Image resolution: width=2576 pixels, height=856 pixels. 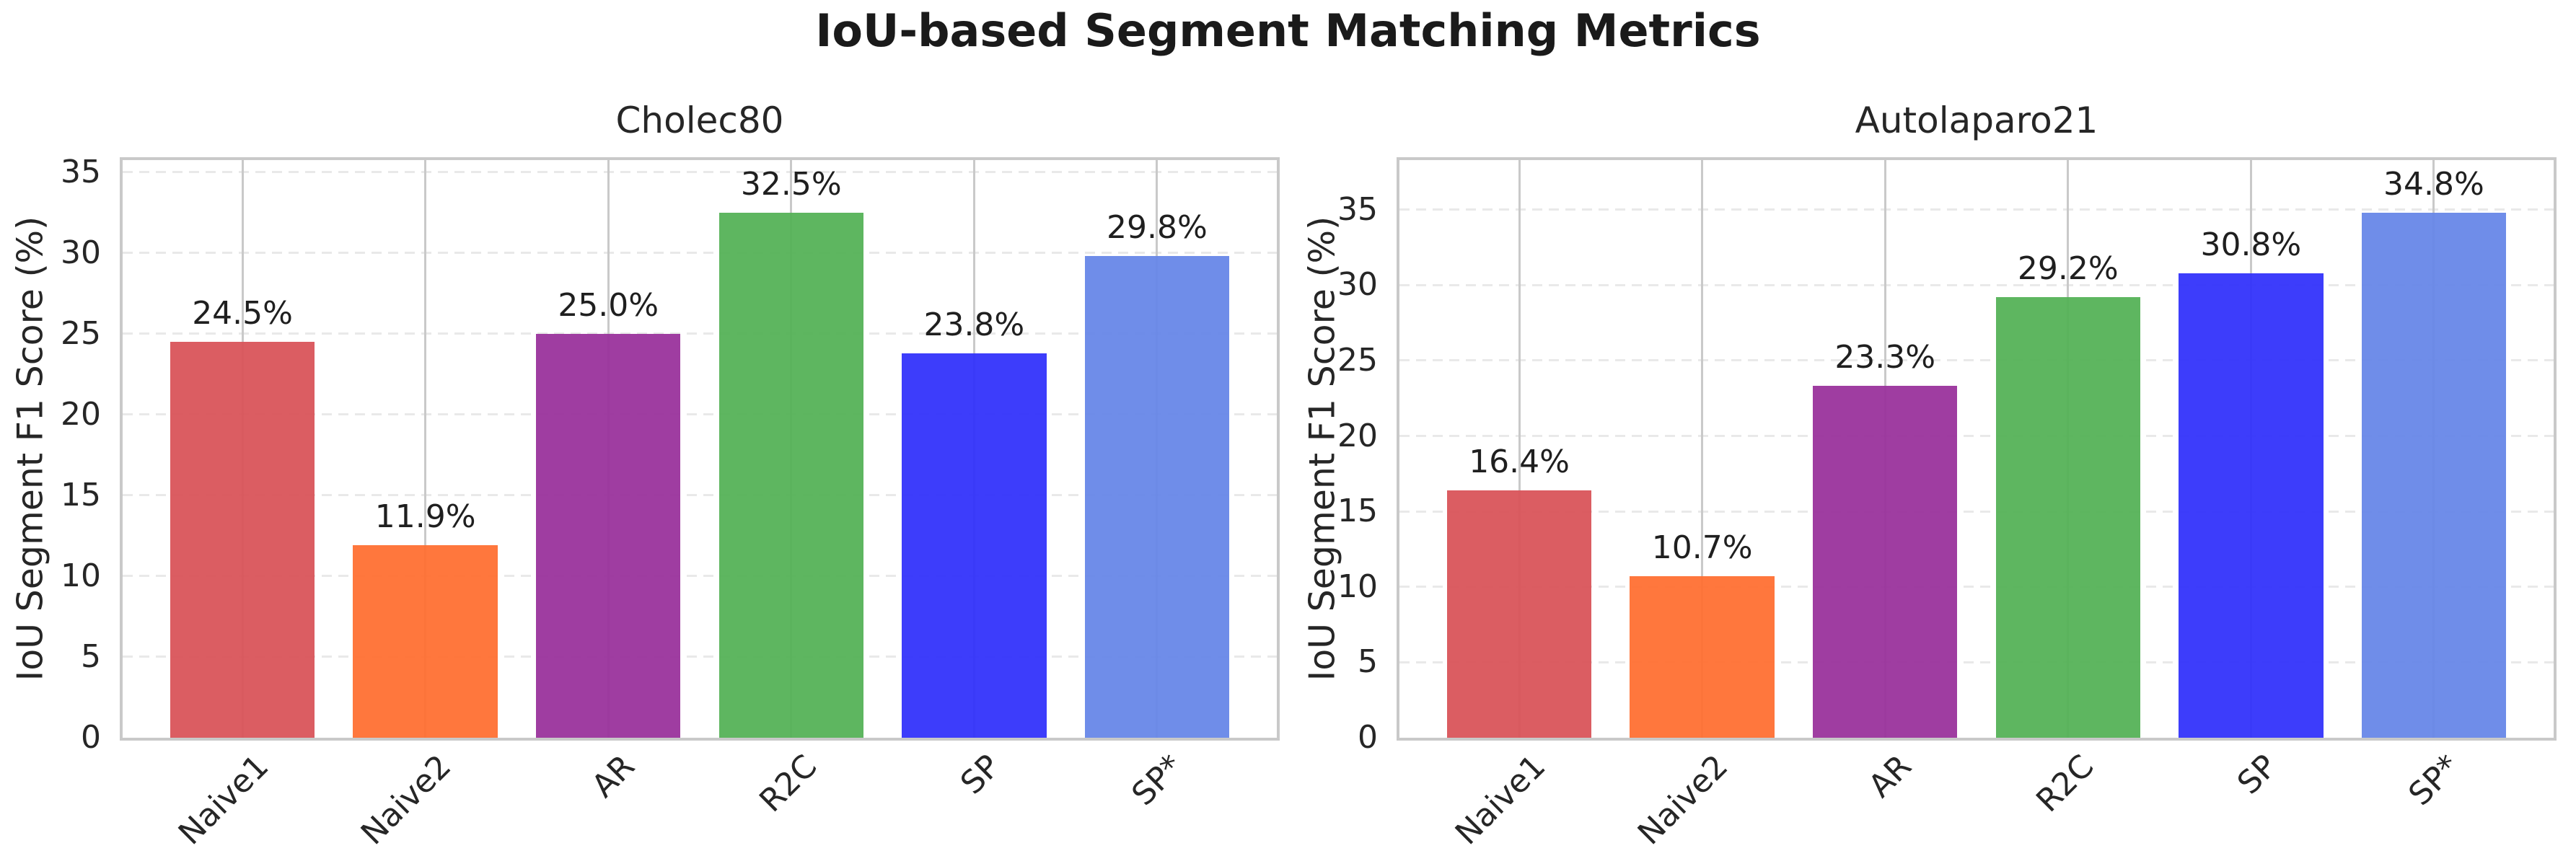 I want to click on bar-value-label: 24.5%, so click(x=242, y=313).